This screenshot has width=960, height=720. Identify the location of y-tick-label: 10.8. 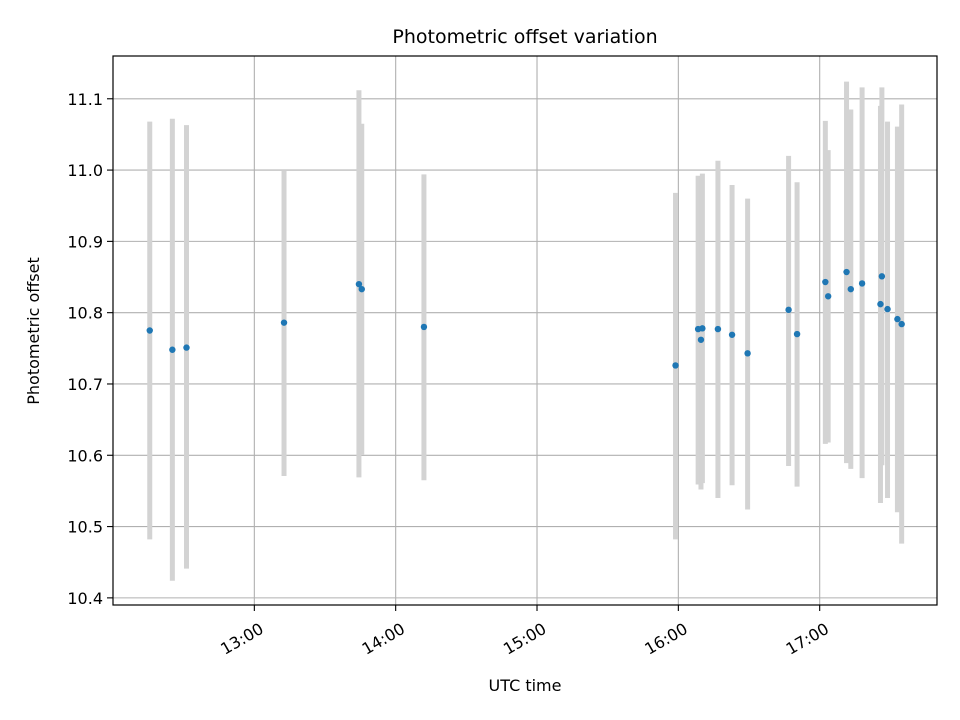
(85, 313).